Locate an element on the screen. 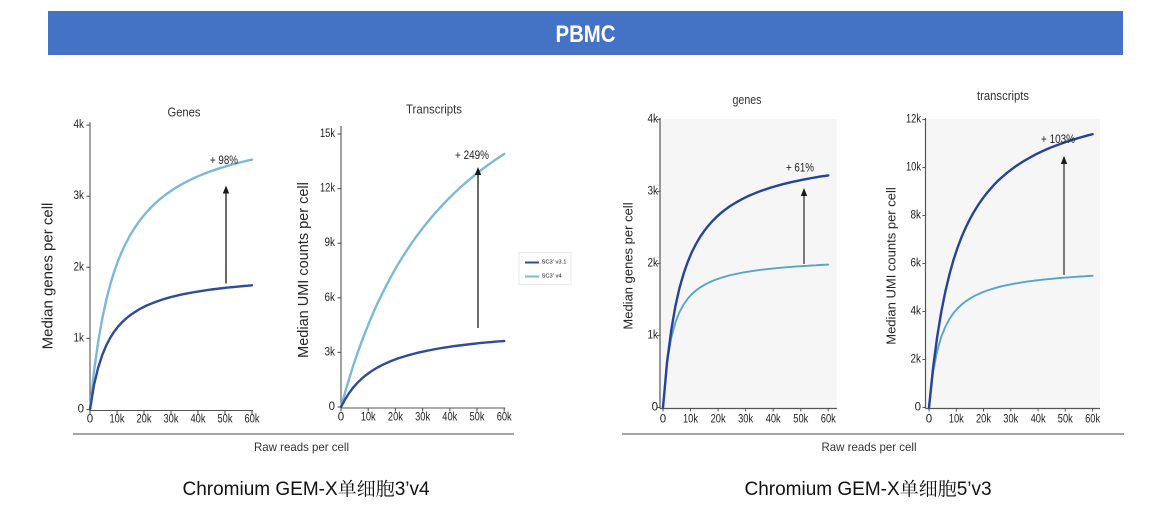 Image resolution: width=1155 pixels, height=530 pixels. svg-text: 9k is located at coordinates (330, 243).